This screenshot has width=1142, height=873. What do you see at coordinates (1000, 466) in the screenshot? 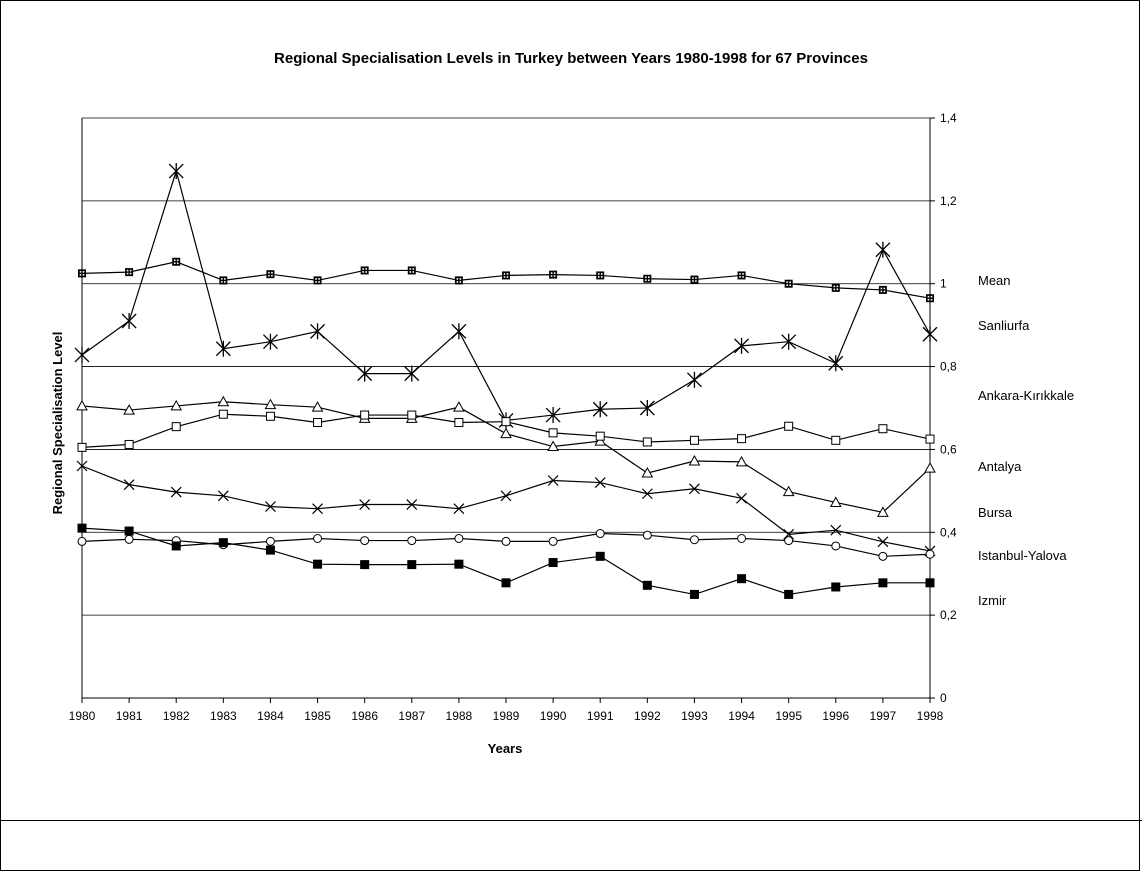
I see `legend-label-antalya: Antalya` at bounding box center [1000, 466].